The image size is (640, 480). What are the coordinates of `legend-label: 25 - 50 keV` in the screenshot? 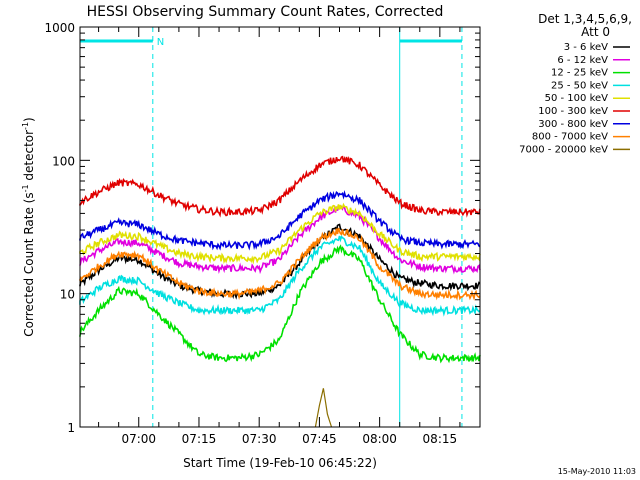 It's located at (579, 85).